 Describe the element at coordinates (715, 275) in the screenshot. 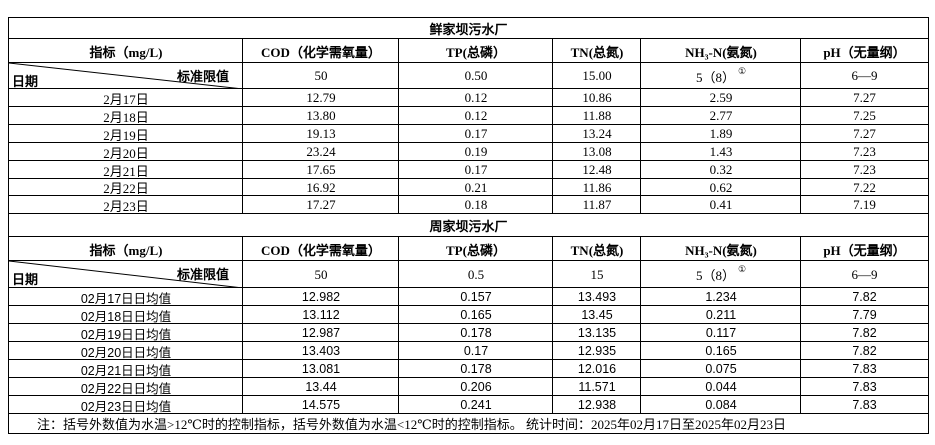

I see `standard-text: 5（8）` at that location.